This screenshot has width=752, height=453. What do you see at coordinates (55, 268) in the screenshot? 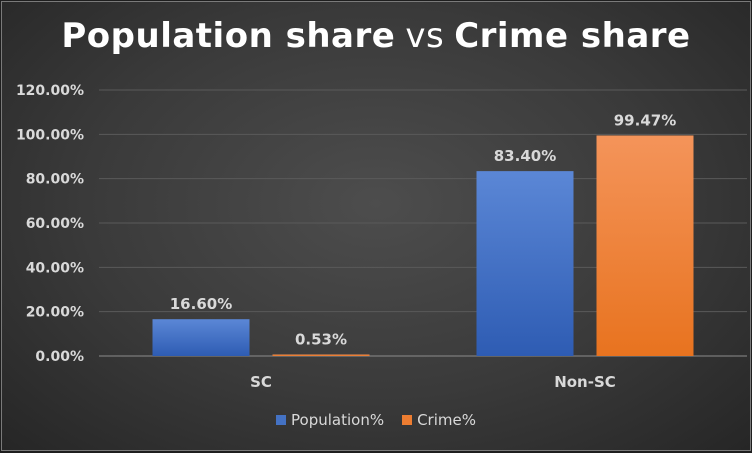
I see `y-tick-label: 40.00%` at bounding box center [55, 268].